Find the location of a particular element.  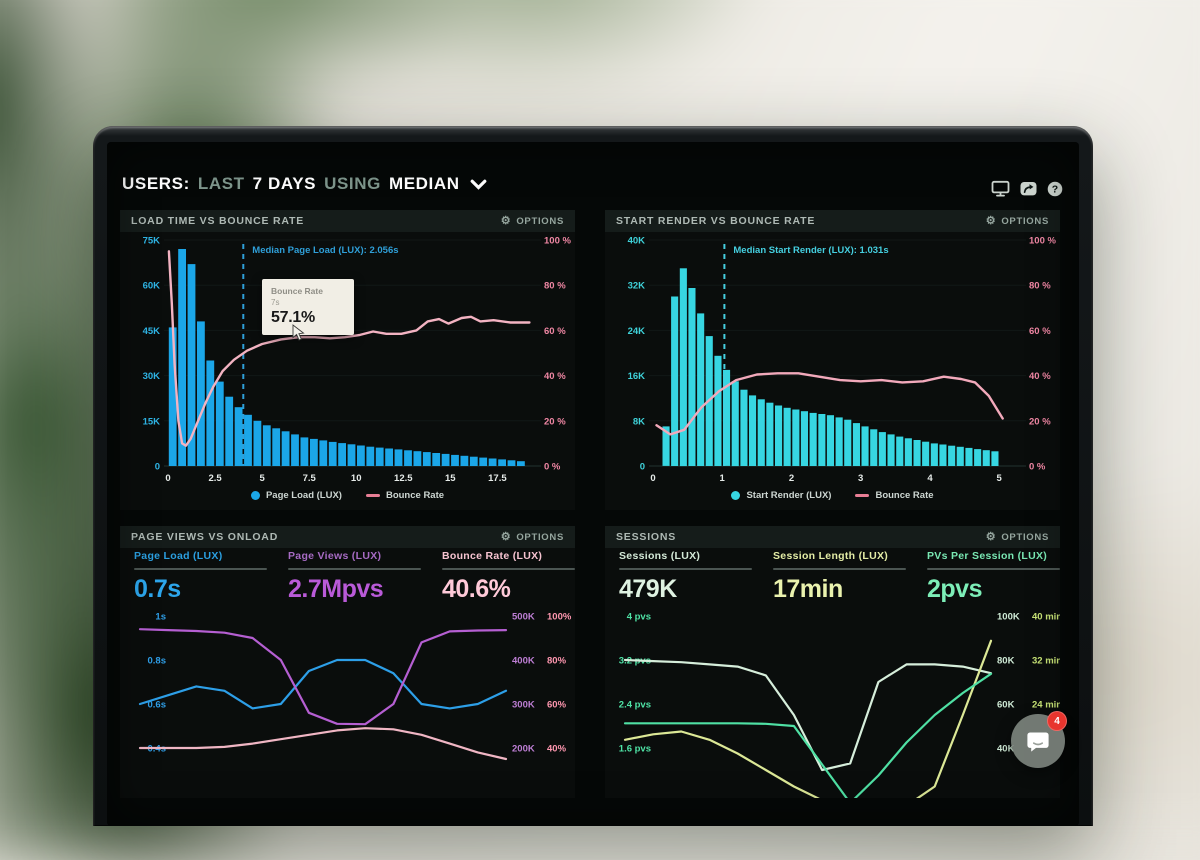

svg-text: 75K is located at coordinates (152, 241).